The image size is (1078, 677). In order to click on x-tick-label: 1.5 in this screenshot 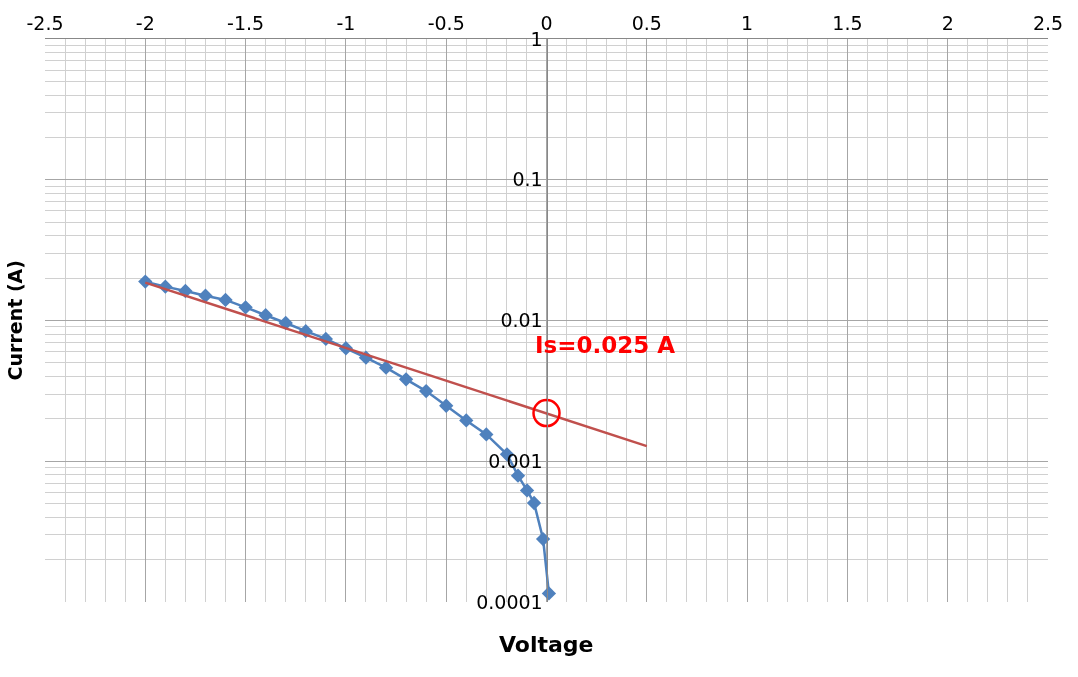, I will do `click(847, 23)`.